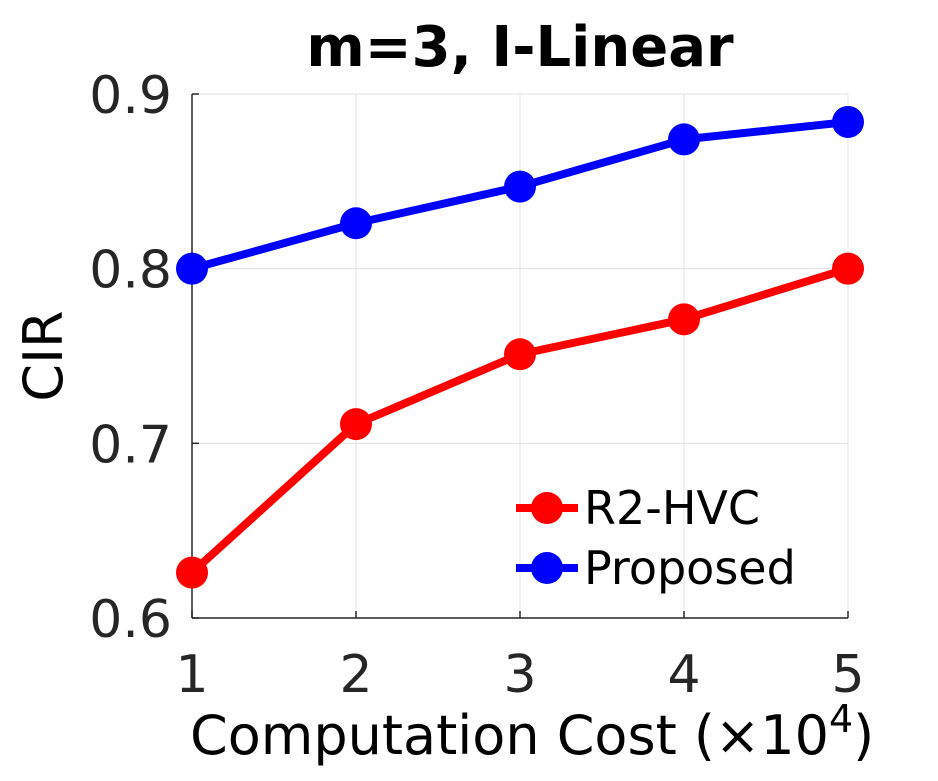 The height and width of the screenshot is (781, 938). I want to click on legend-item: Proposed, so click(656, 568).